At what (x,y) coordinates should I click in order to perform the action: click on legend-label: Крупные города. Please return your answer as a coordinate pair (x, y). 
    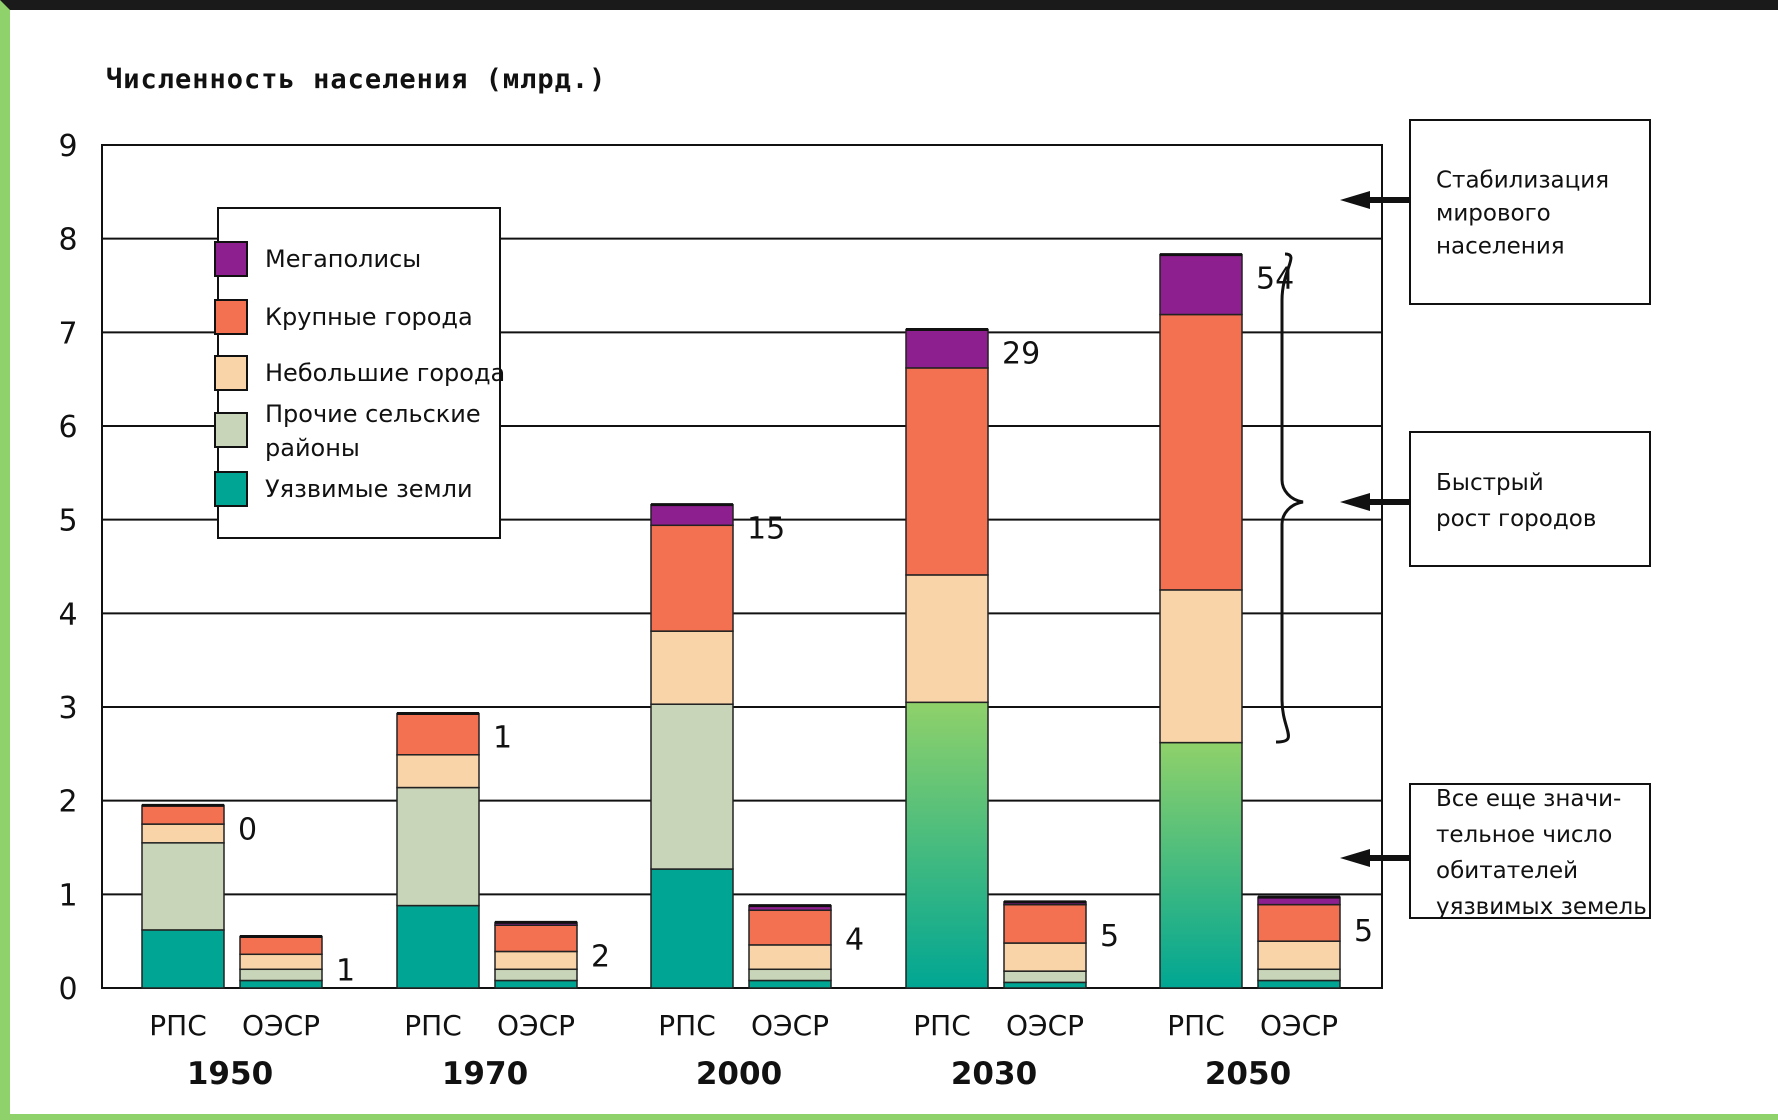
    Looking at the image, I should click on (369, 317).